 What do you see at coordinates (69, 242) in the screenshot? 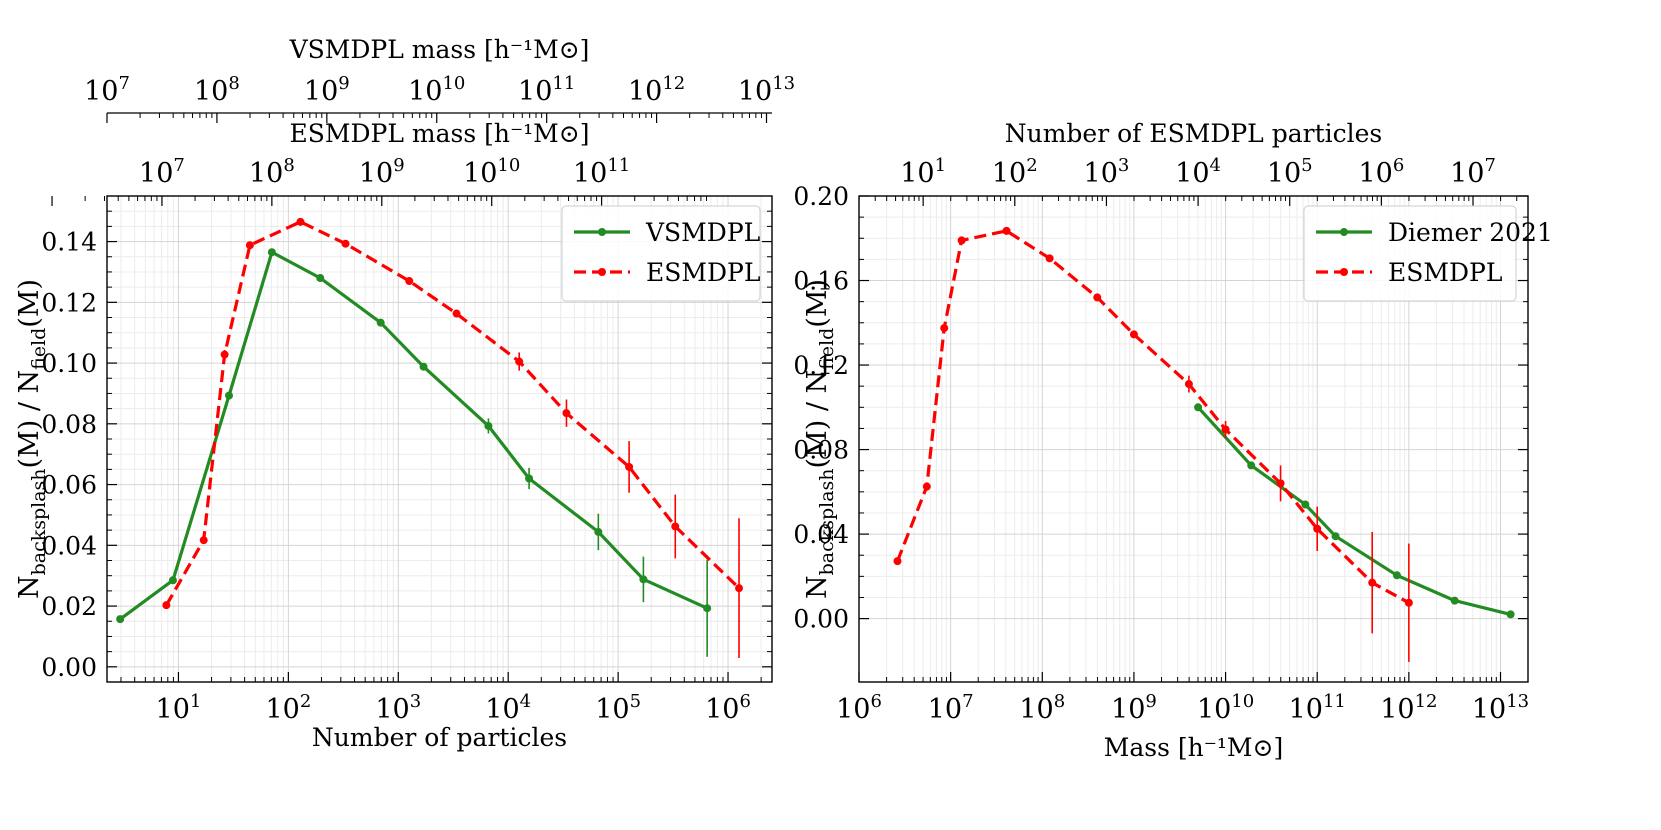
I see `y-tick-label: 0.14` at bounding box center [69, 242].